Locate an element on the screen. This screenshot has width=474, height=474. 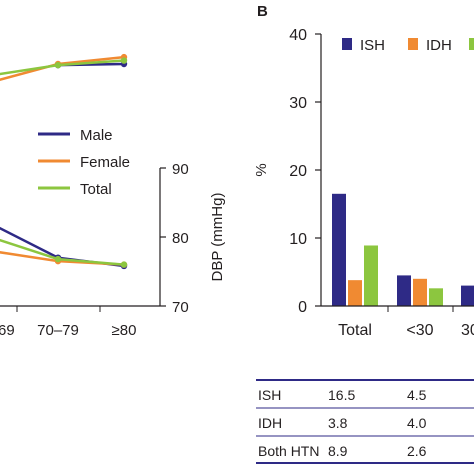
table-cell: 4.0 is located at coordinates (417, 423).